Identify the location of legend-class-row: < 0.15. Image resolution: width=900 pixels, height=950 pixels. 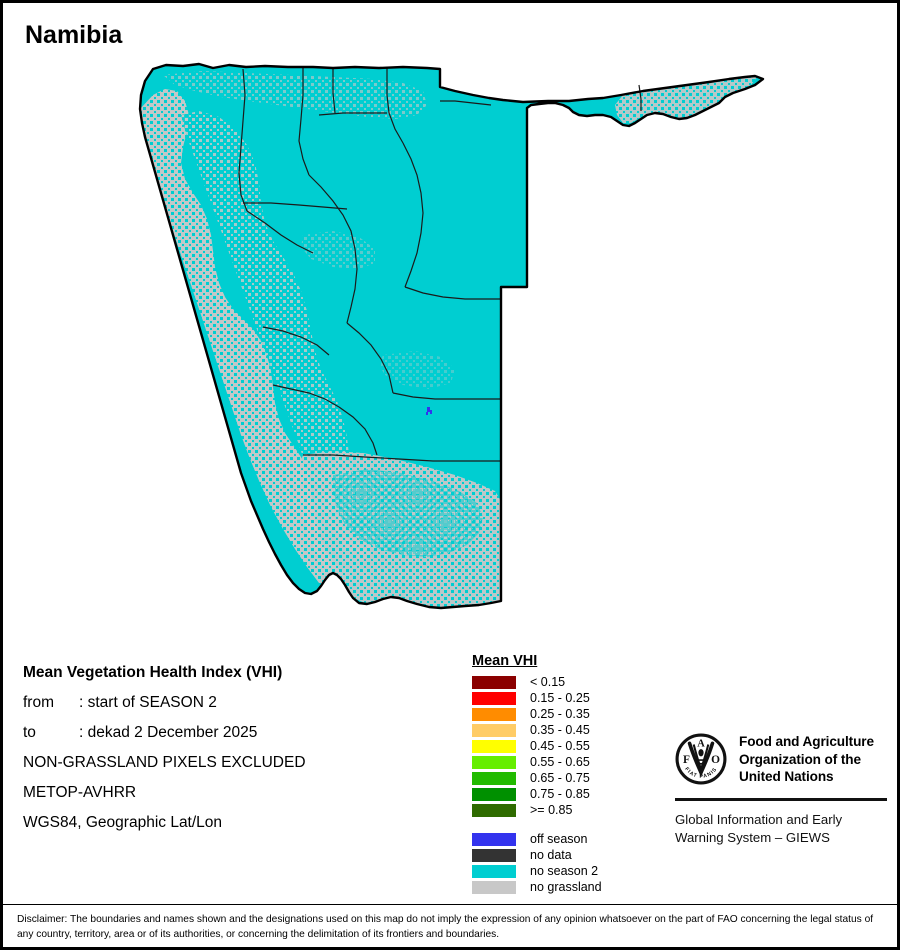
(537, 682).